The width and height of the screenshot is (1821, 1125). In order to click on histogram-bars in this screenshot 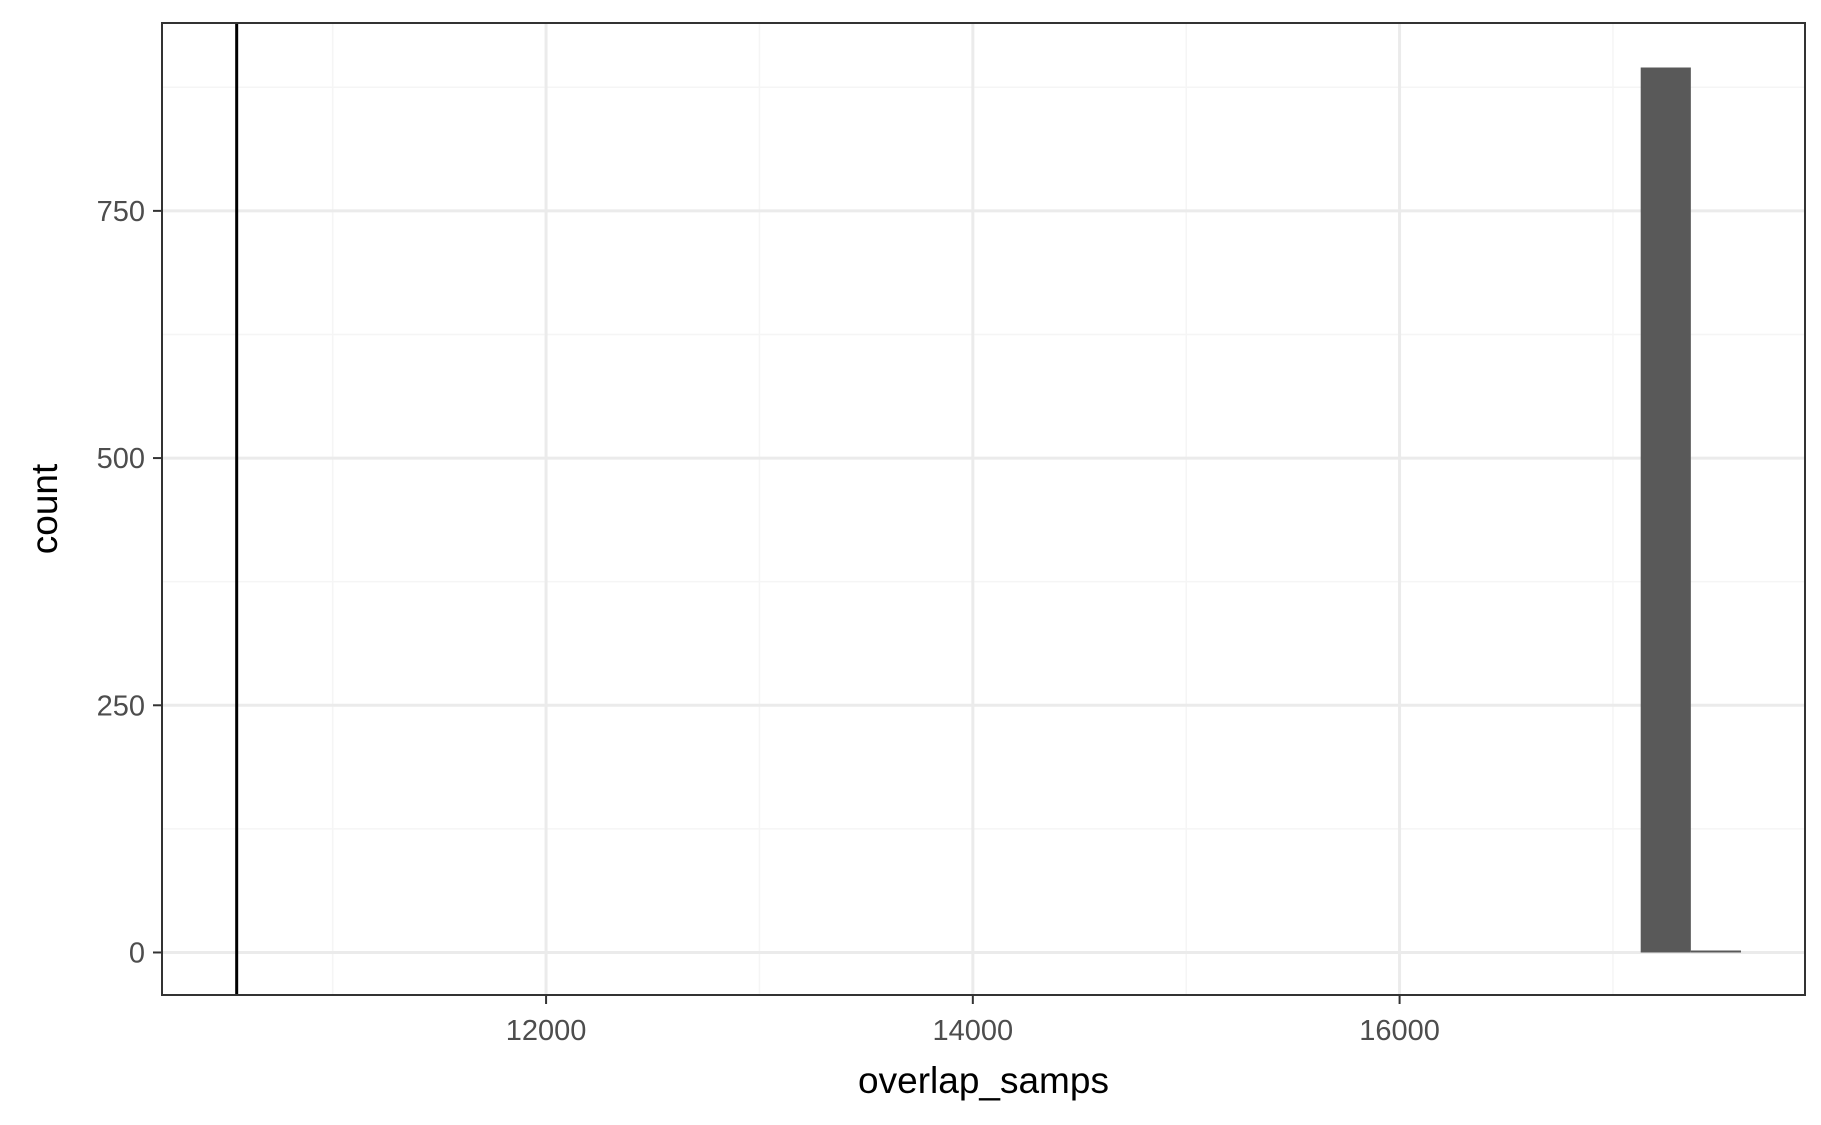, I will do `click(1690, 510)`.